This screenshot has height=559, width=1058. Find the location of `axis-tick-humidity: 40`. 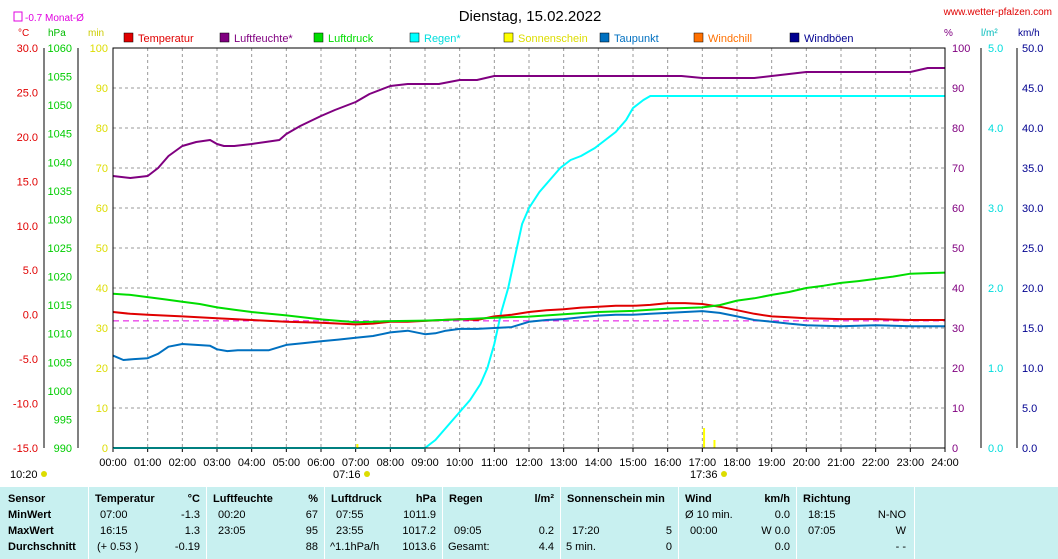

axis-tick-humidity: 40 is located at coordinates (958, 289).